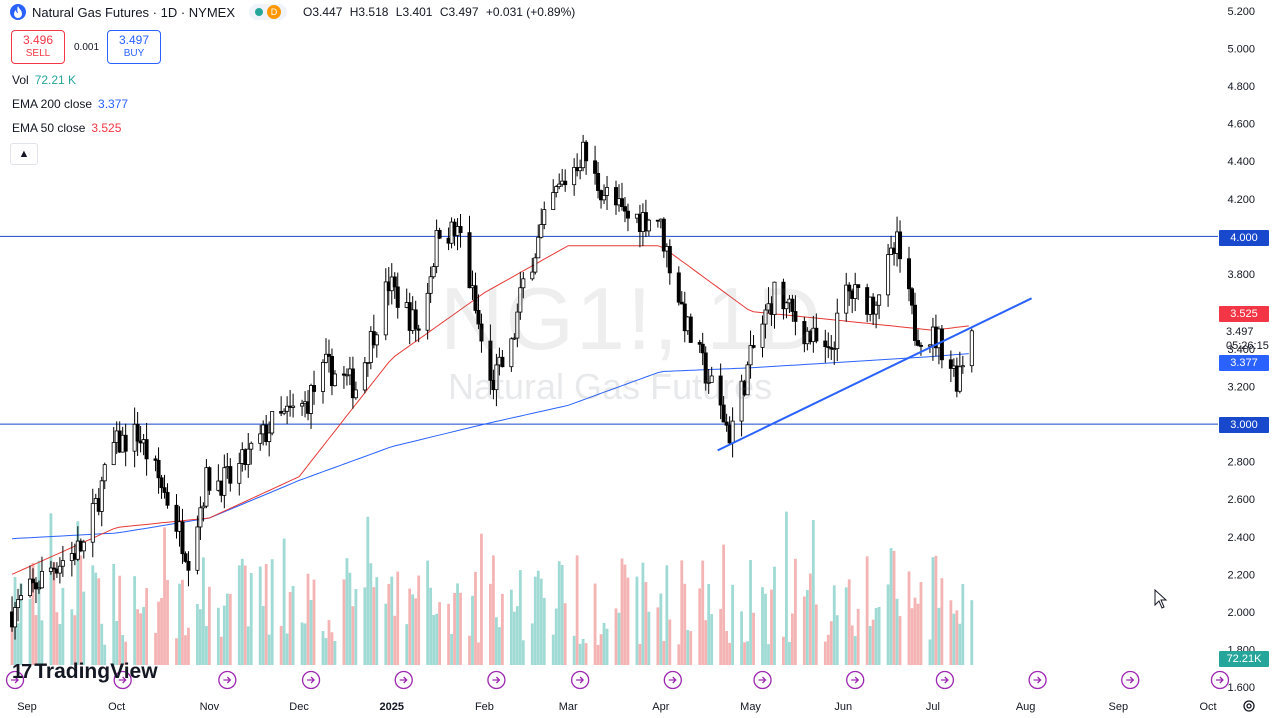 The width and height of the screenshot is (1280, 718). I want to click on sell-button: 3.496 SELL, so click(38, 47).